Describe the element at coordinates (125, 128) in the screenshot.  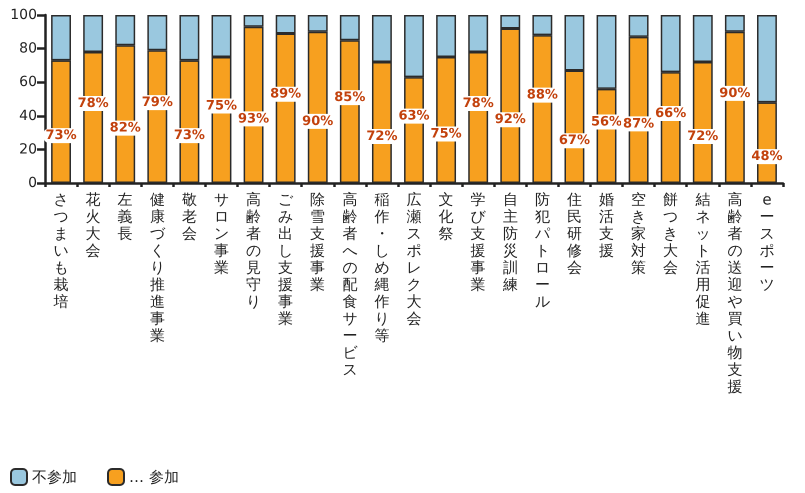
I see `data-label: 82%` at that location.